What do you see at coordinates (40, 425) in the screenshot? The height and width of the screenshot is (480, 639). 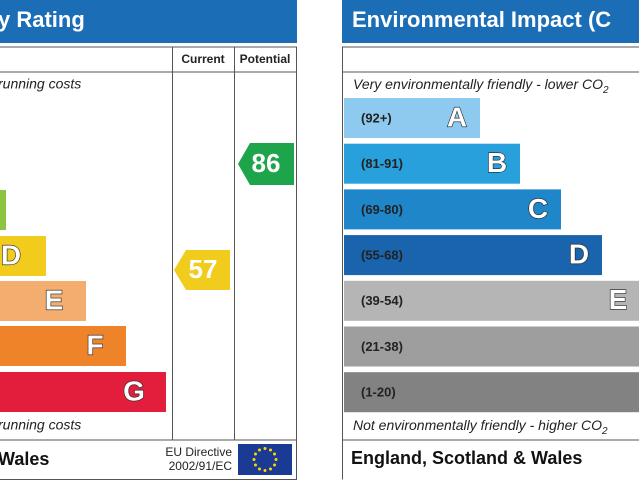 I see `bottom-note: running costs` at bounding box center [40, 425].